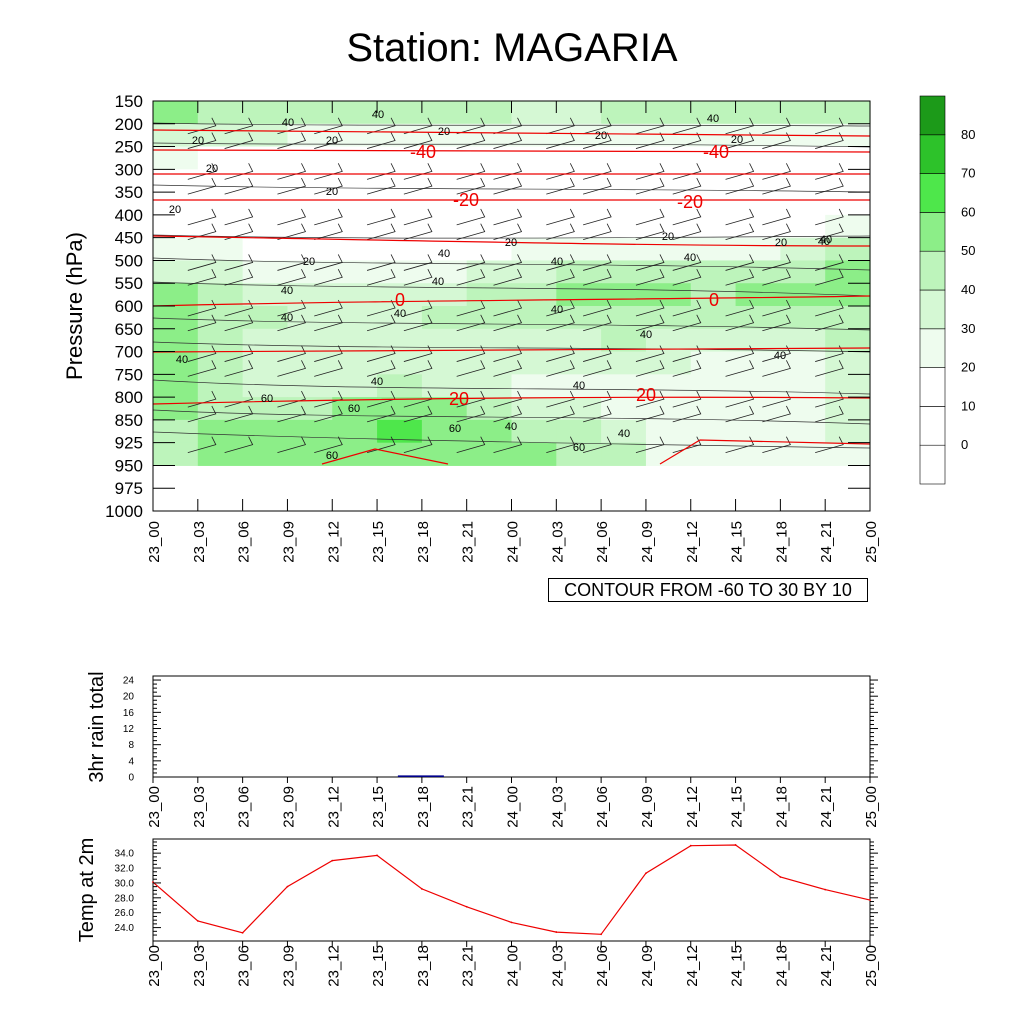 The width and height of the screenshot is (1024, 1024). What do you see at coordinates (131, 745) in the screenshot?
I see `rain-y-tick-label: 8` at bounding box center [131, 745].